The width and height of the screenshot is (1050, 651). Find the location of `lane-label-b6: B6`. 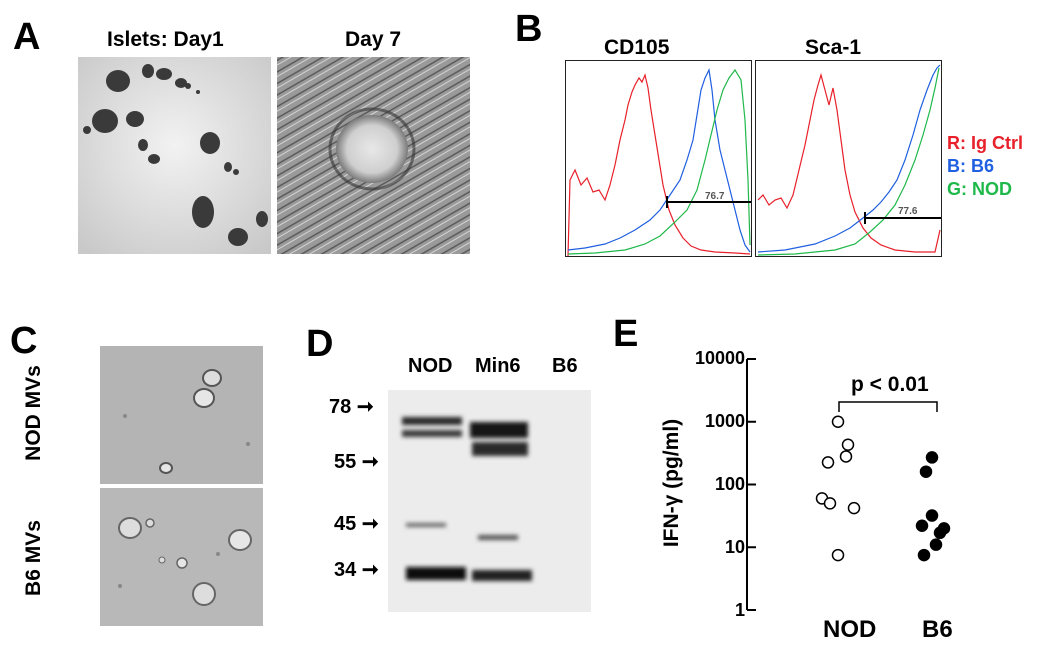

lane-label-b6: B6 is located at coordinates (565, 366).